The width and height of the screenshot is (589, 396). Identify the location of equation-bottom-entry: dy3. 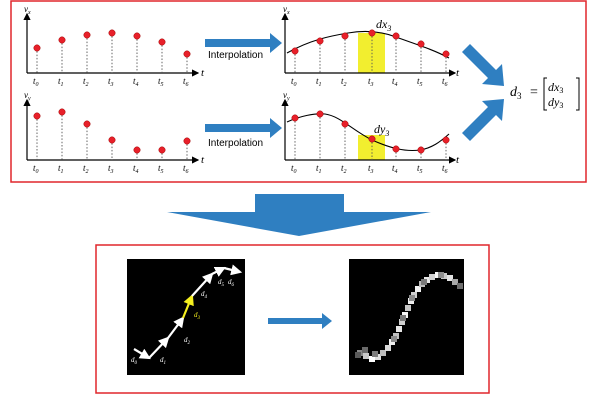
(555, 102).